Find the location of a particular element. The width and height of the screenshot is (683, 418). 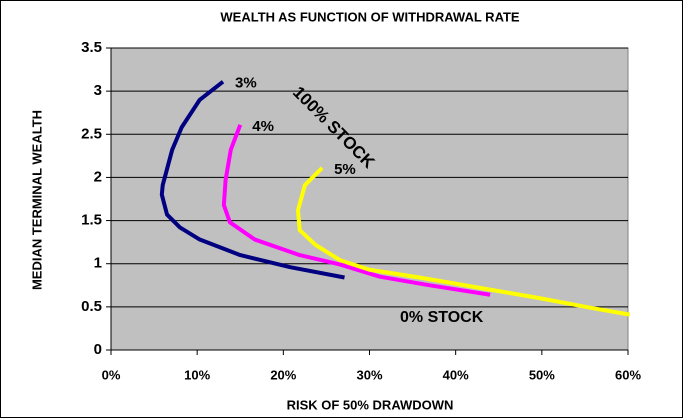

chart-title: WEALTH AS FUNCTION OF WITHDRAWAL RATE is located at coordinates (370, 16).